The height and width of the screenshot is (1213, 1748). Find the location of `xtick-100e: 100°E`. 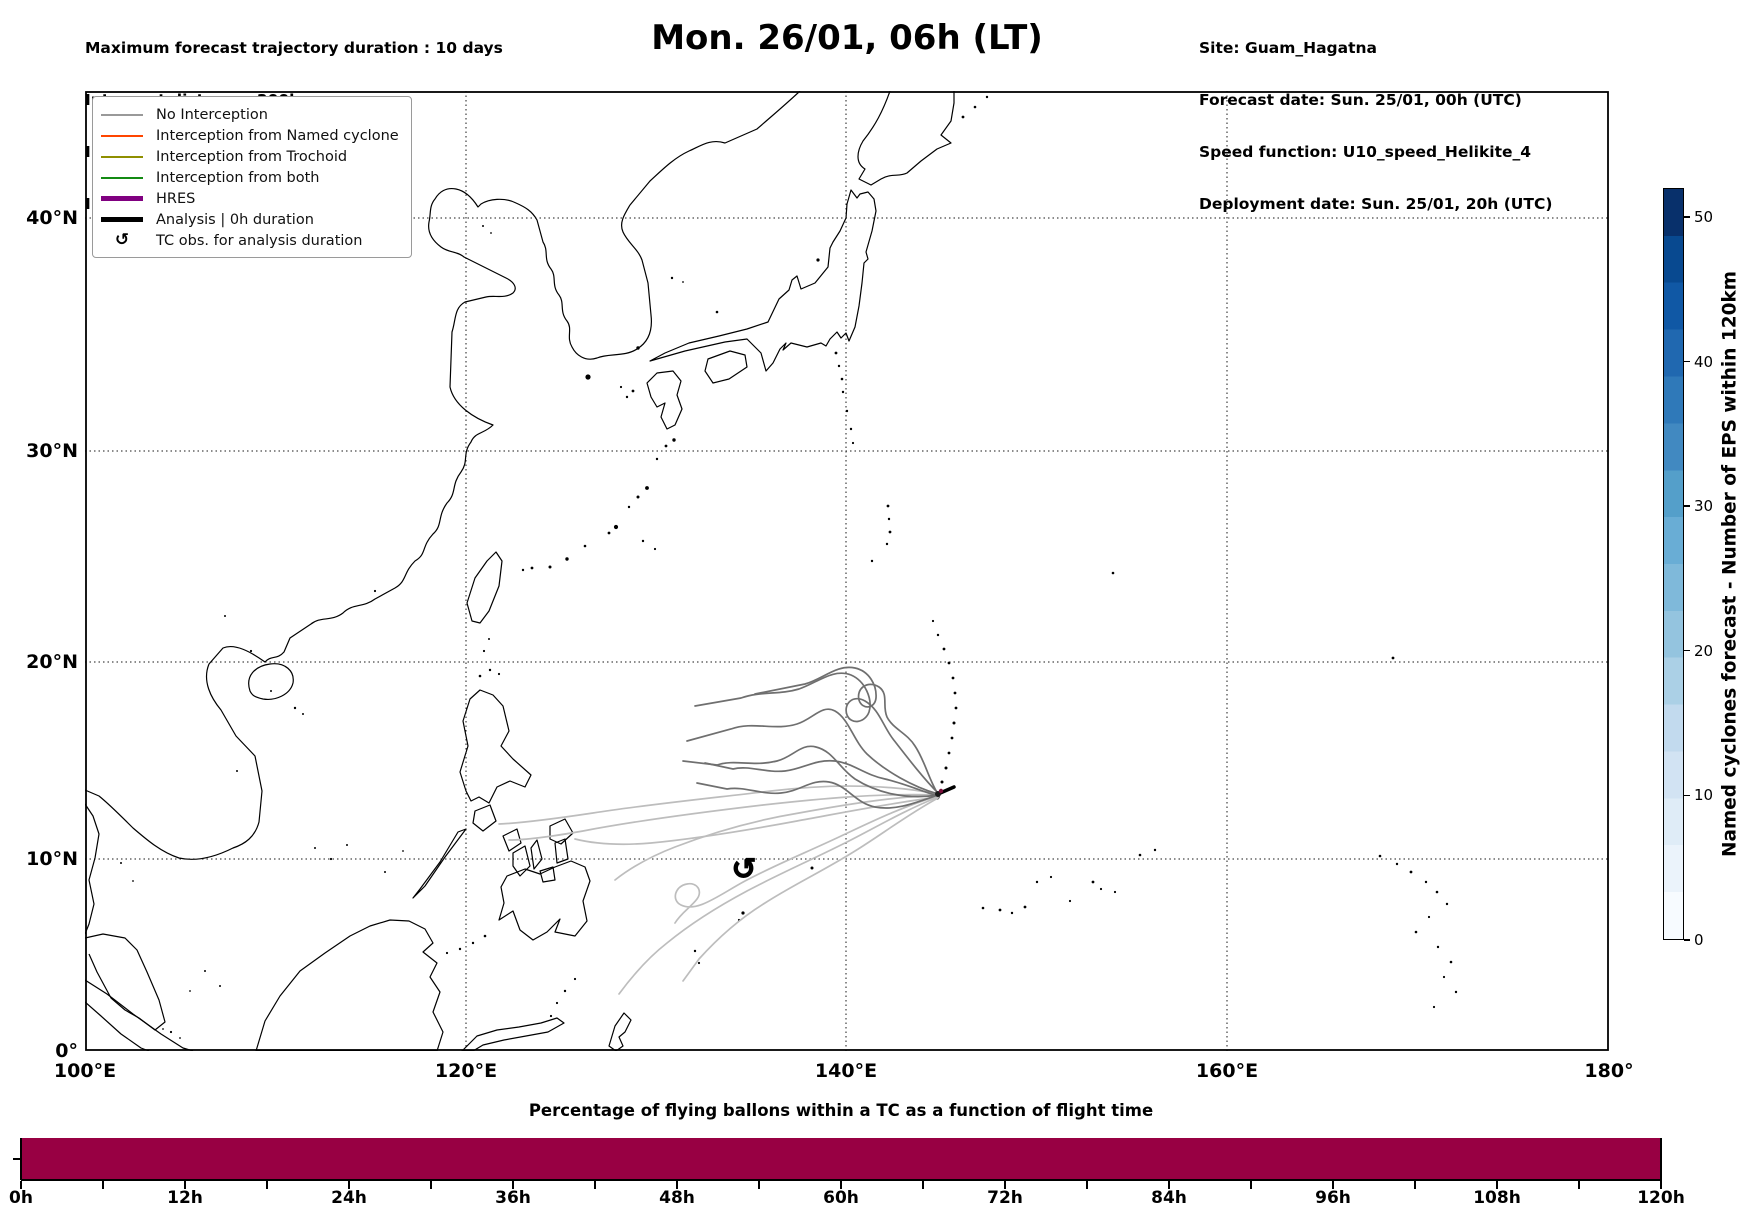

xtick-100e: 100°E is located at coordinates (85, 1071).